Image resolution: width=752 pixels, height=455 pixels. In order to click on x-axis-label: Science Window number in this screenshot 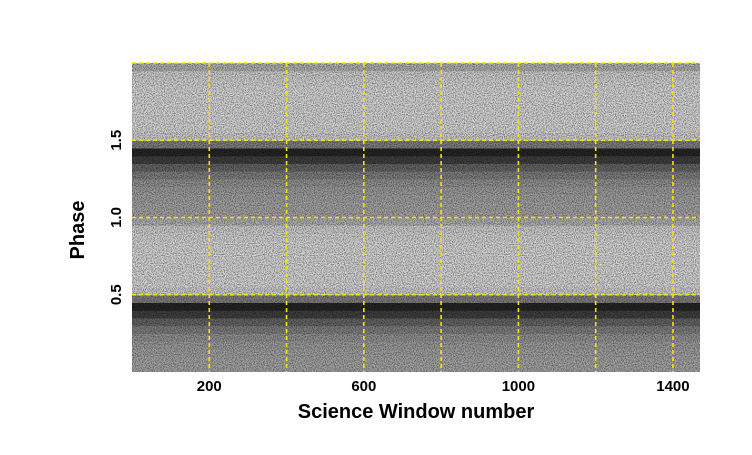, I will do `click(416, 412)`.